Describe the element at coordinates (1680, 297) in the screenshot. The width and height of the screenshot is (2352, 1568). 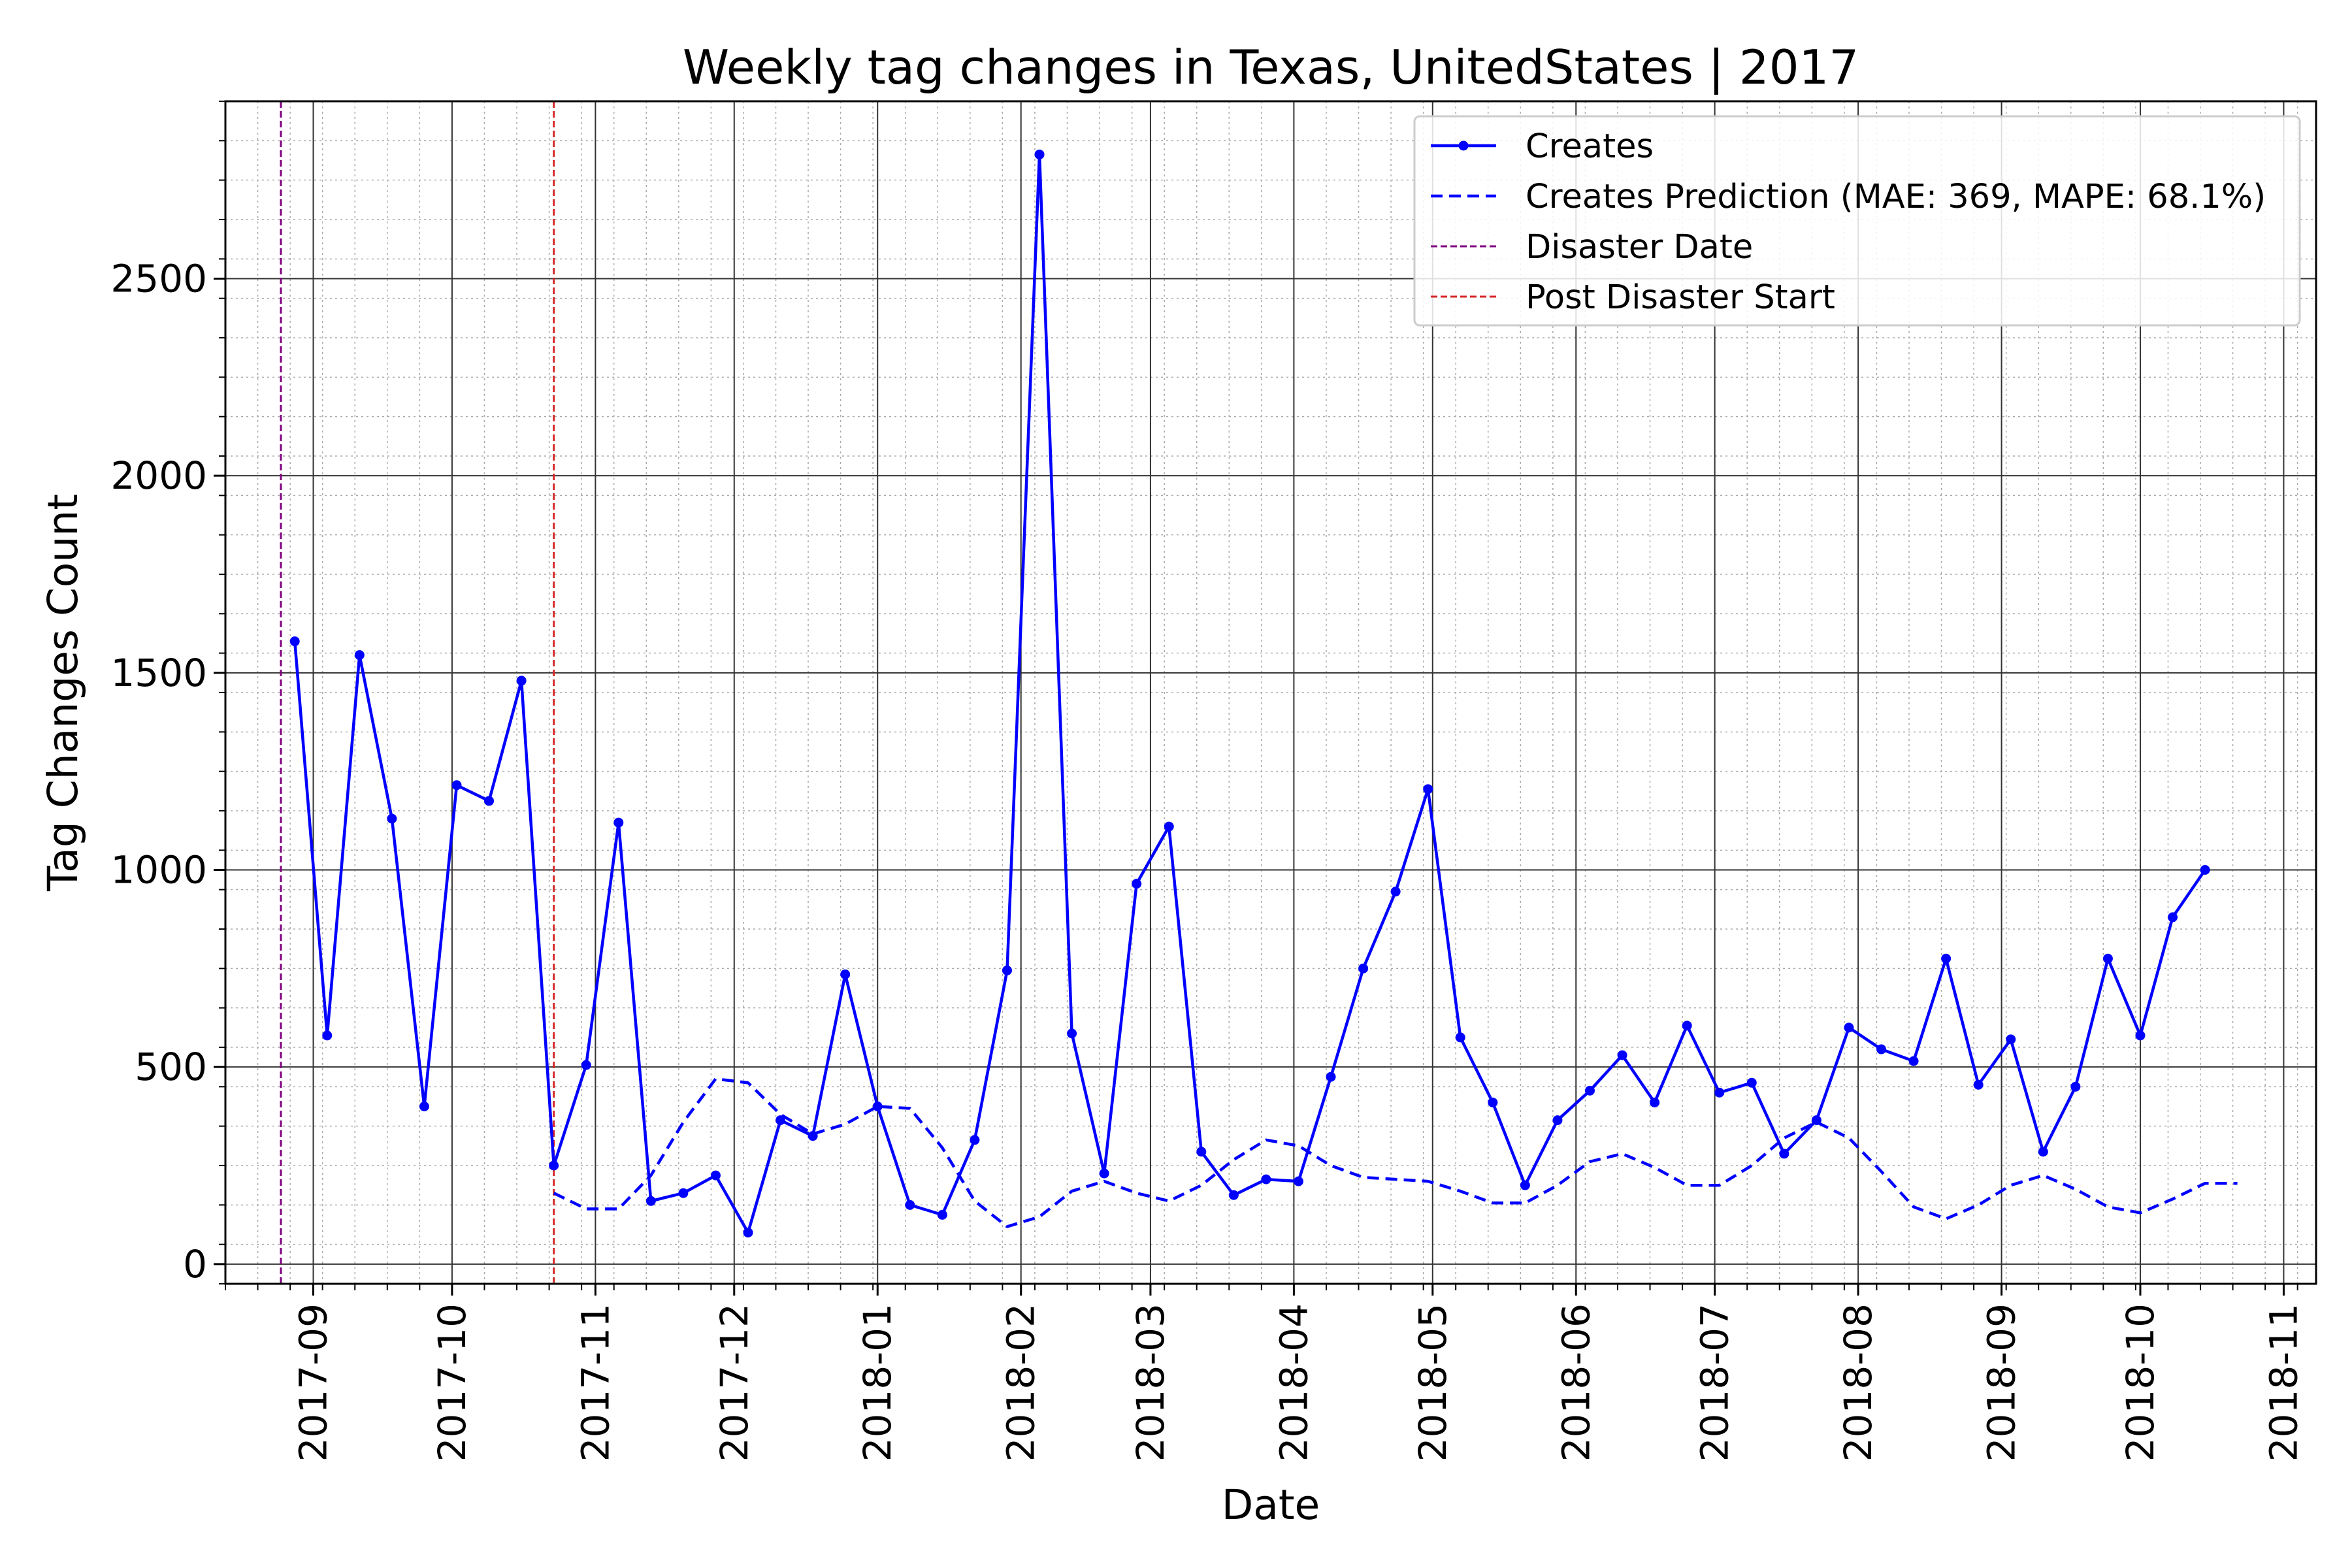
I see `legend-label: Post Disaster Start` at that location.